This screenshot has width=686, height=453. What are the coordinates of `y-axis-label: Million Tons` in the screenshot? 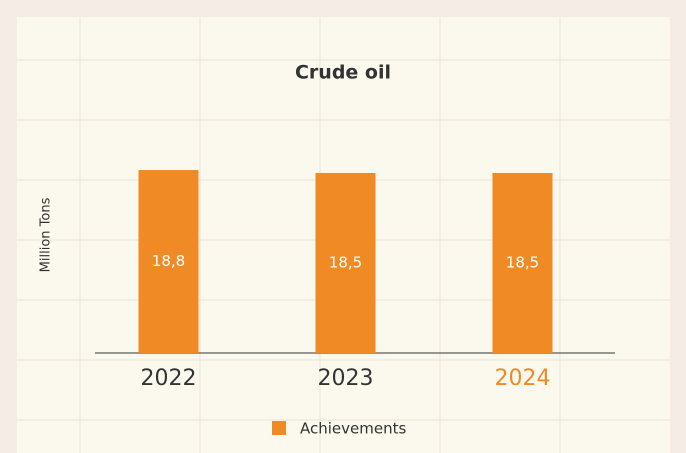 It's located at (46, 234).